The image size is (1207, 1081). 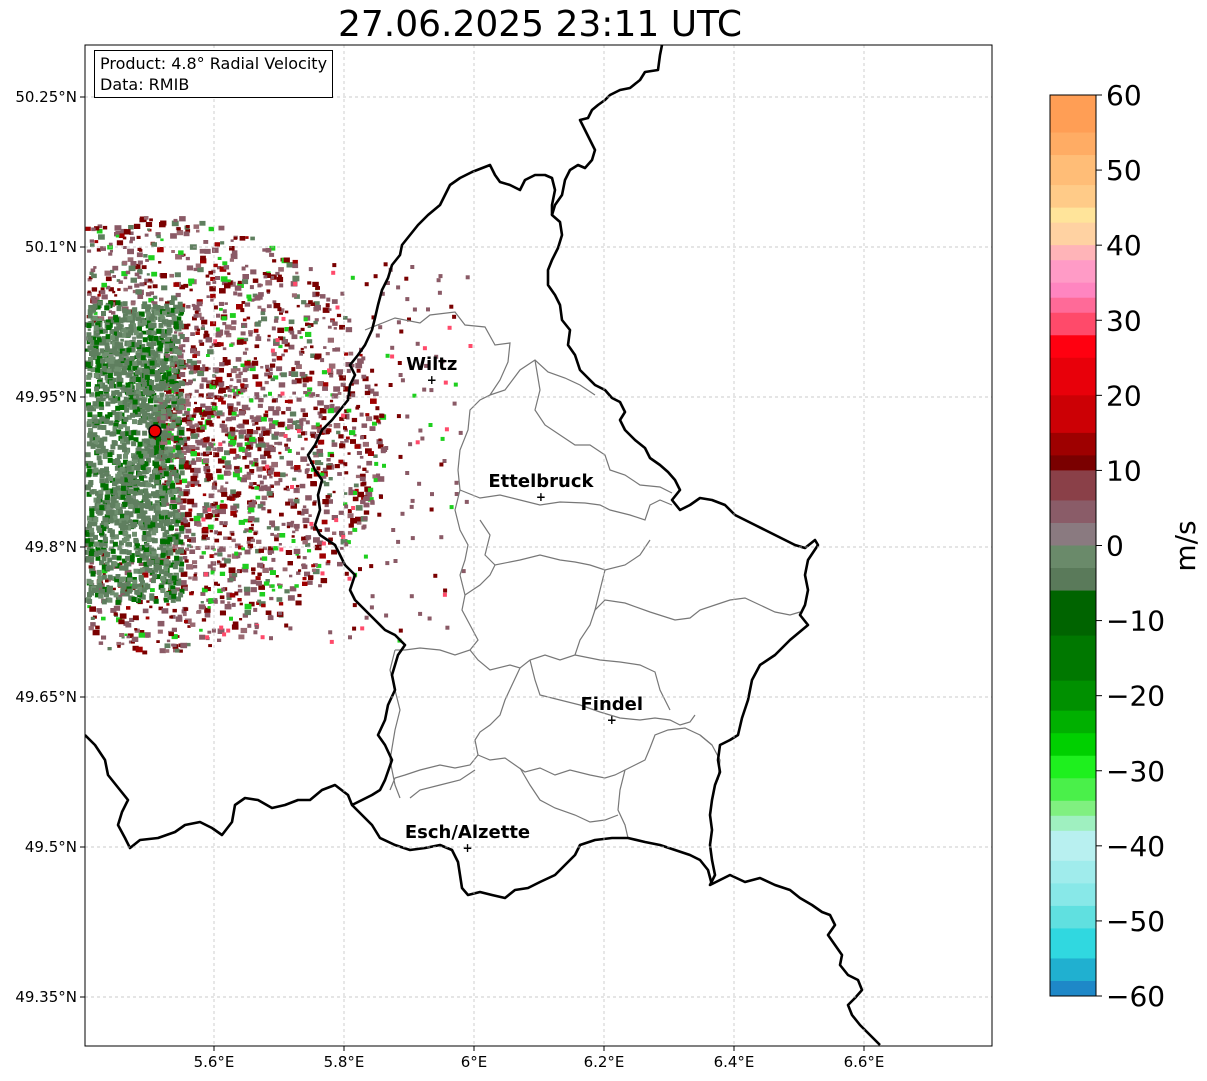 I want to click on colorbar-tick-label: 40, so click(x=1124, y=245).